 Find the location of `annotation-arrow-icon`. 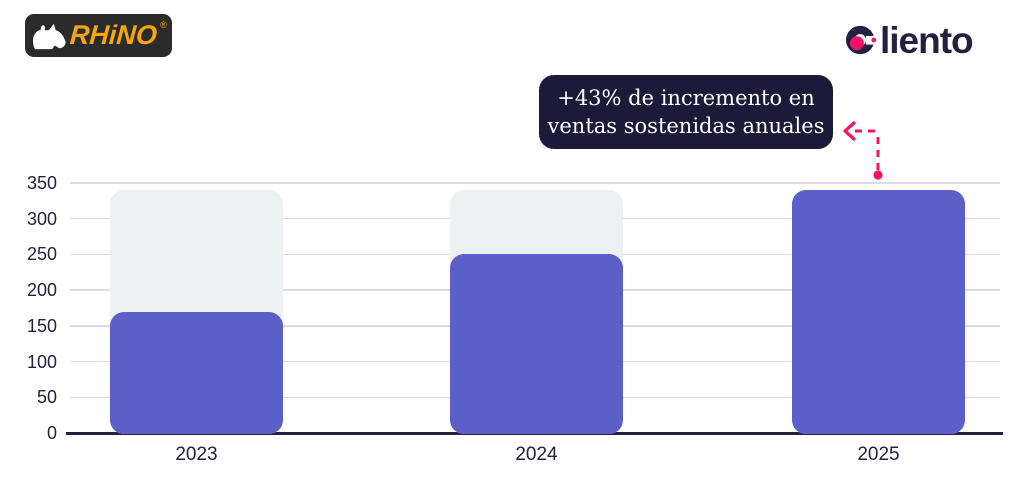

annotation-arrow-icon is located at coordinates (863, 150).